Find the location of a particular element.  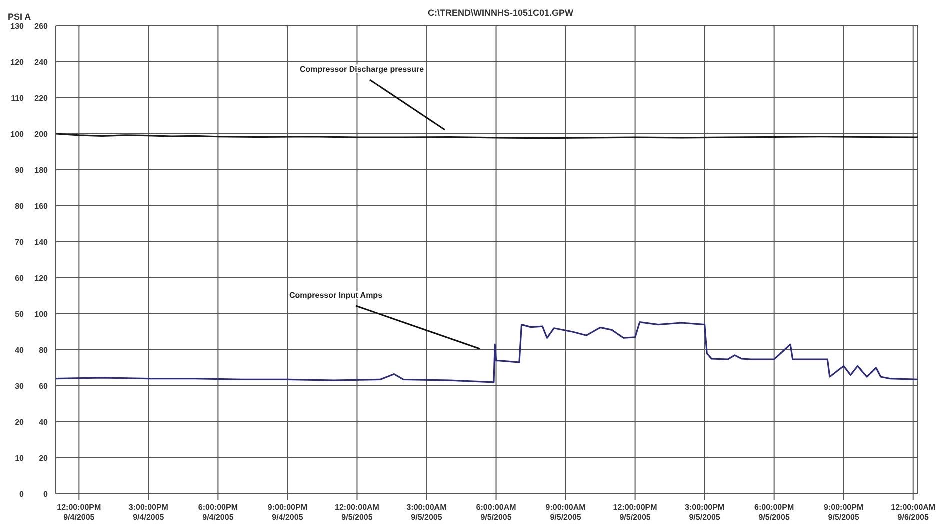

x-tick-label: 12:00:00PM 9/5/2005 is located at coordinates (635, 512).